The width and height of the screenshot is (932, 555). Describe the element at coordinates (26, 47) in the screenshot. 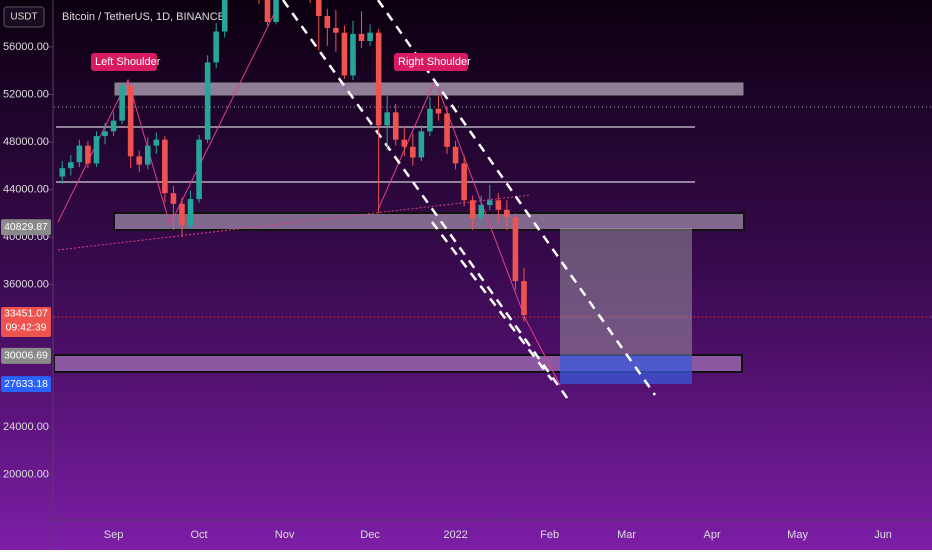

I see `y-tick-label: 56000.00` at that location.